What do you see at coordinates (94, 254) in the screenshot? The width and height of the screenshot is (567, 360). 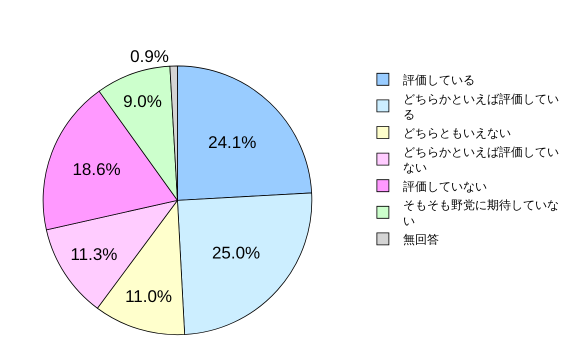 I see `data-label: 11.3%` at bounding box center [94, 254].